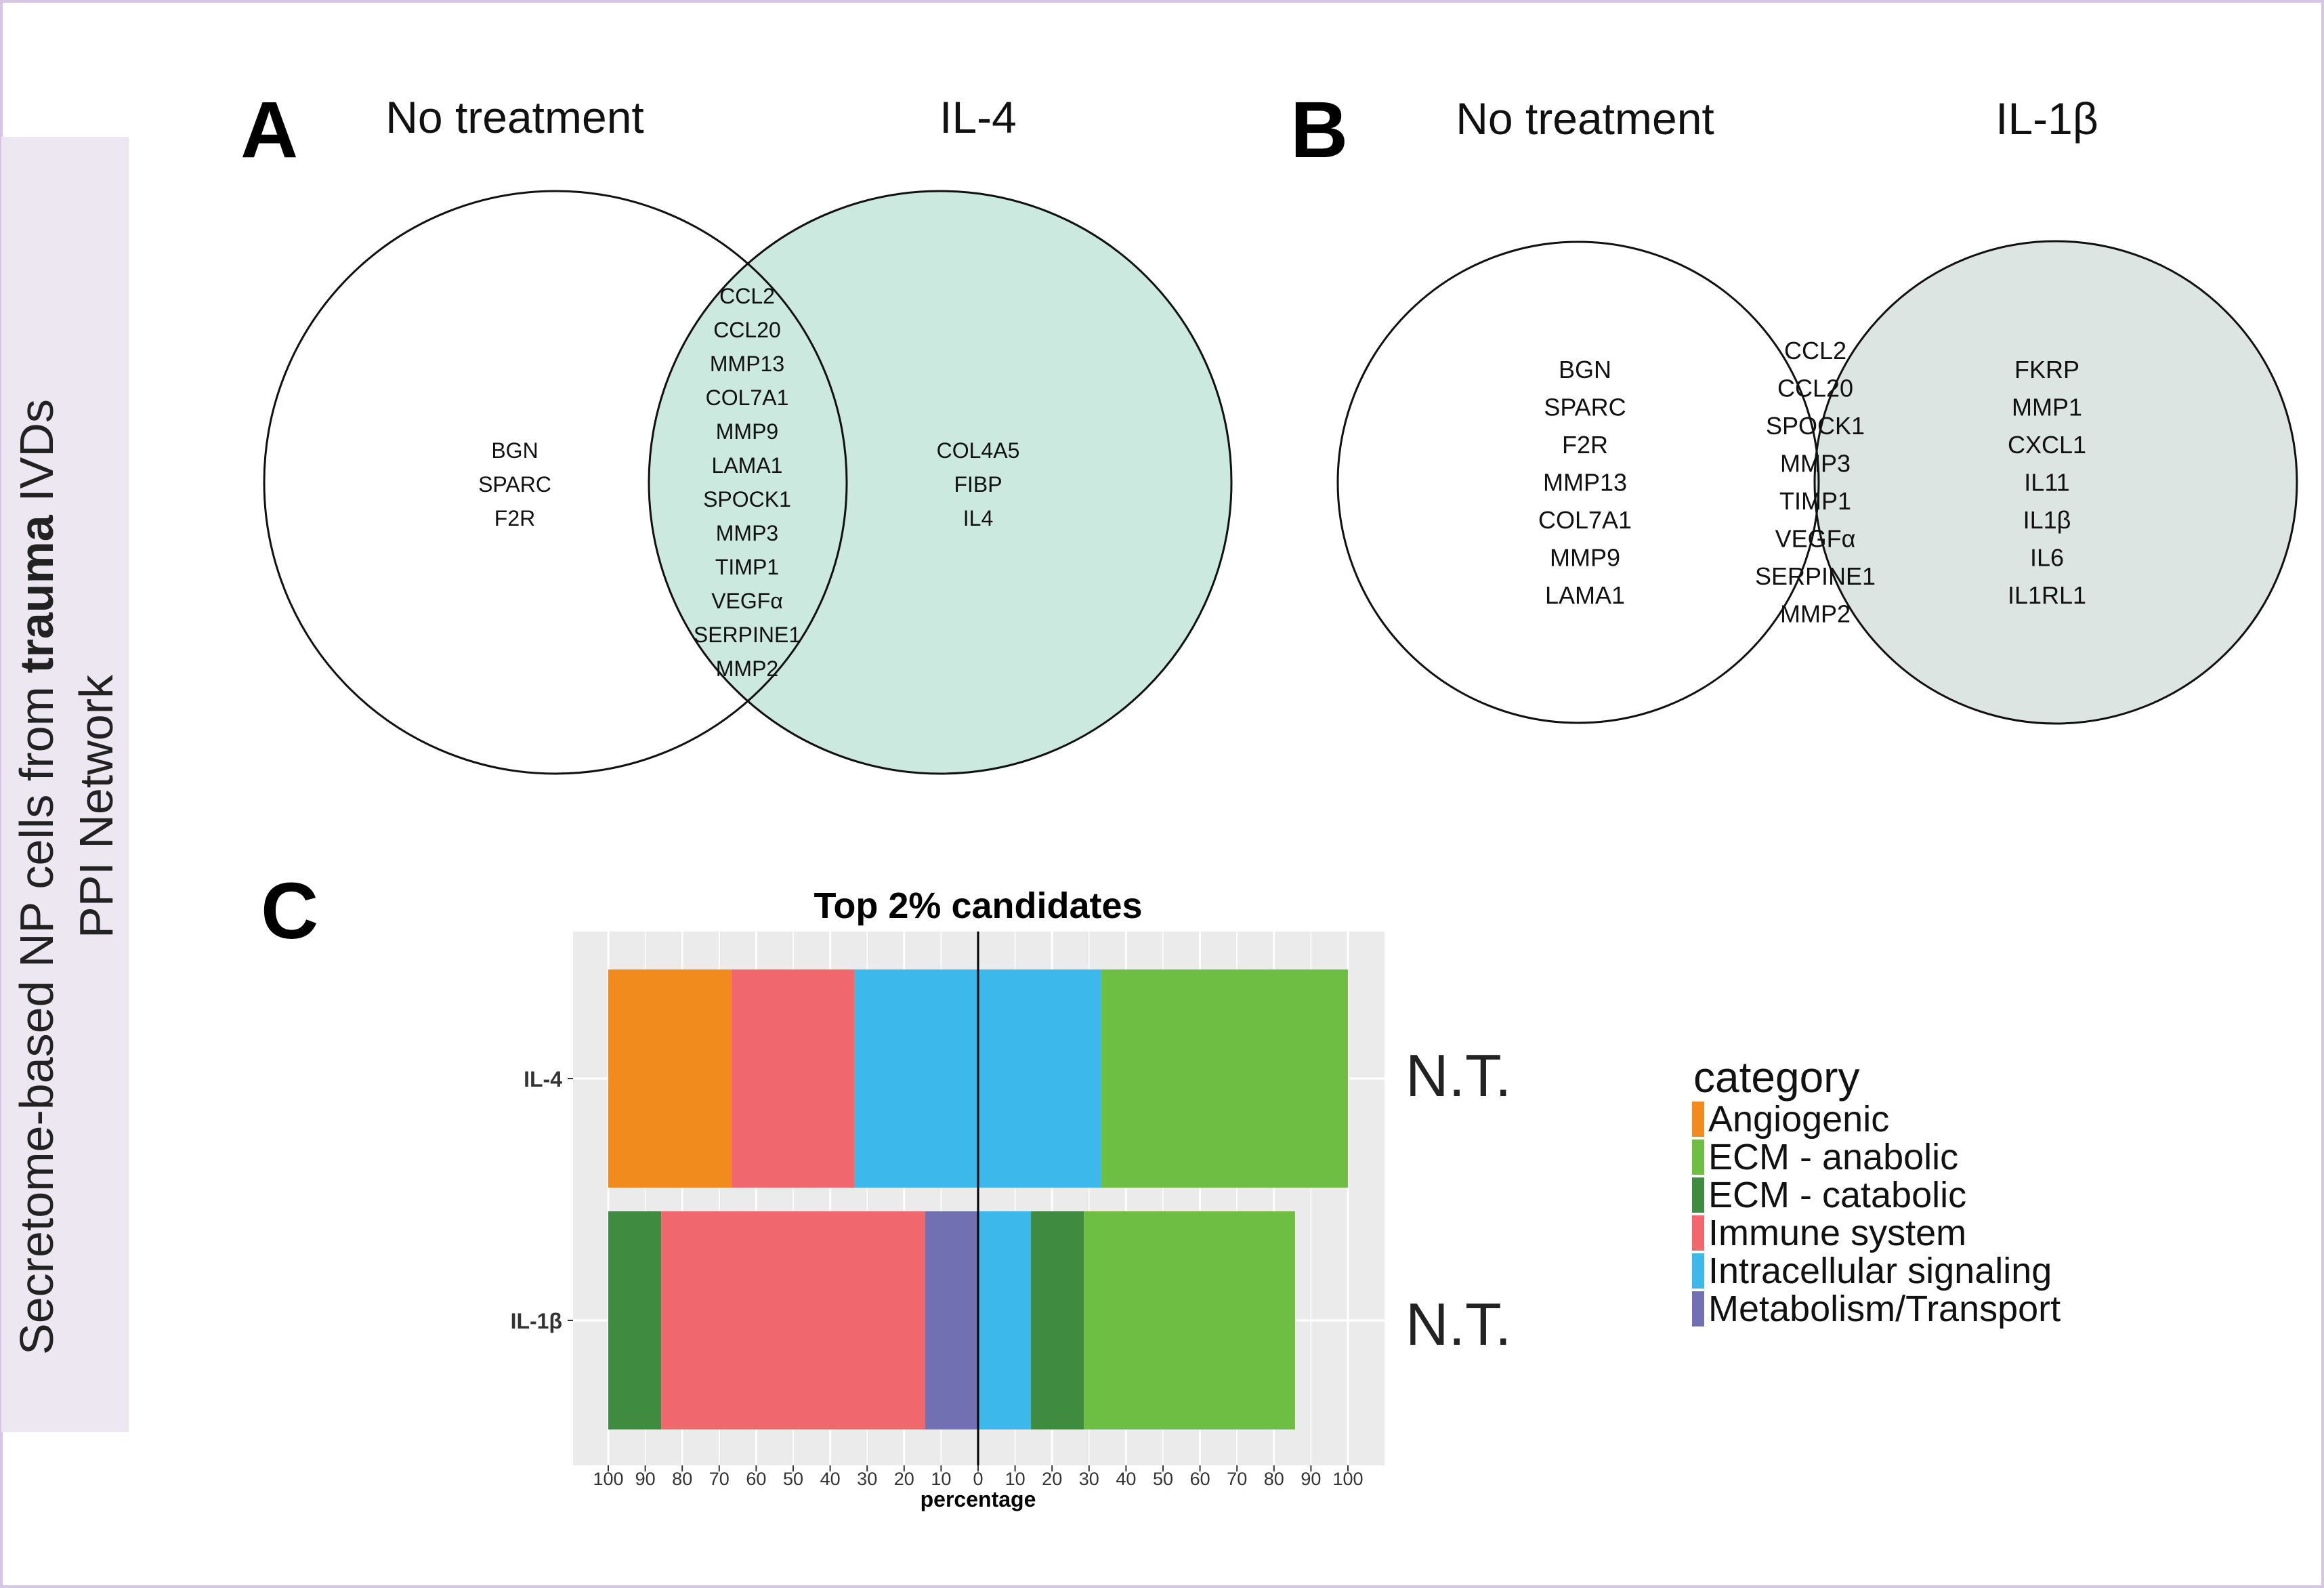 The image size is (2324, 1588). What do you see at coordinates (1016, 1479) in the screenshot?
I see `x-tick-label: 10` at bounding box center [1016, 1479].